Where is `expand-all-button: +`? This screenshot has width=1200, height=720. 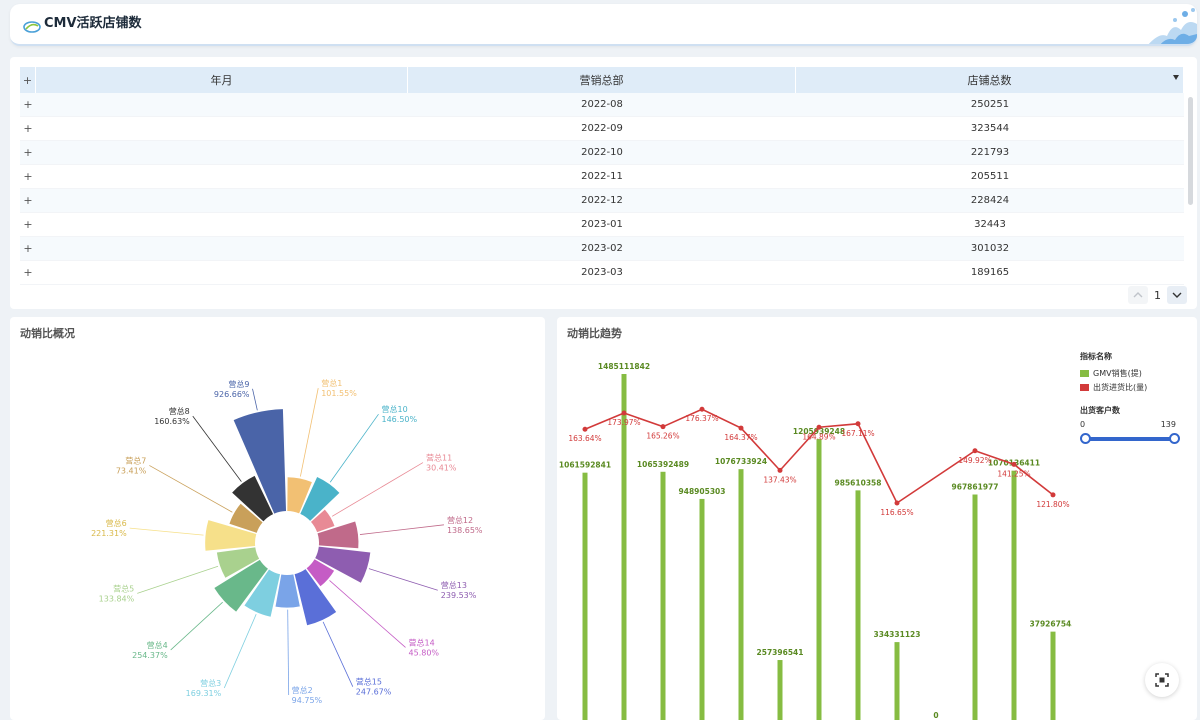
expand-all-button: + is located at coordinates (28, 80).